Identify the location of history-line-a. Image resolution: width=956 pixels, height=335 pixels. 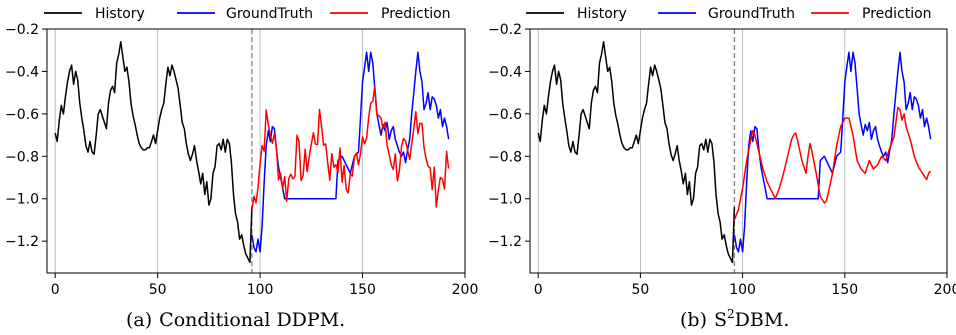
(153, 152).